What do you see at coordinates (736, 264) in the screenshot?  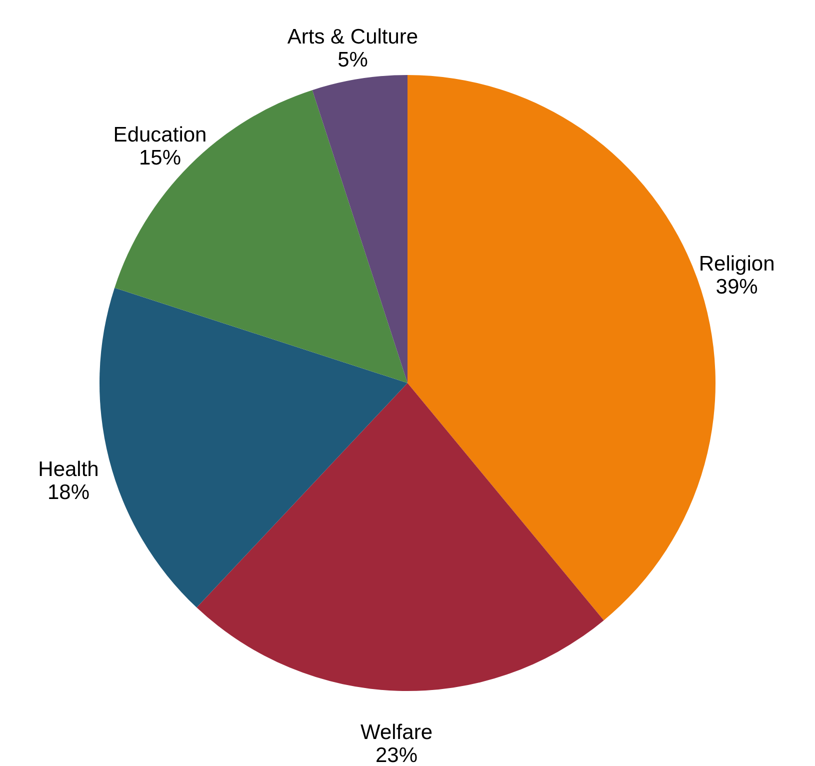 I see `slice-label: Religion` at bounding box center [736, 264].